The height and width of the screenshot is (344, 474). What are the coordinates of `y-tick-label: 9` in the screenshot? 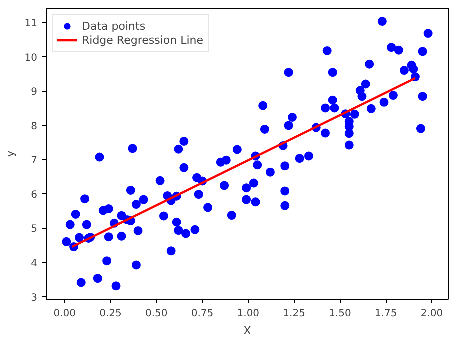 It's located at (34, 92).